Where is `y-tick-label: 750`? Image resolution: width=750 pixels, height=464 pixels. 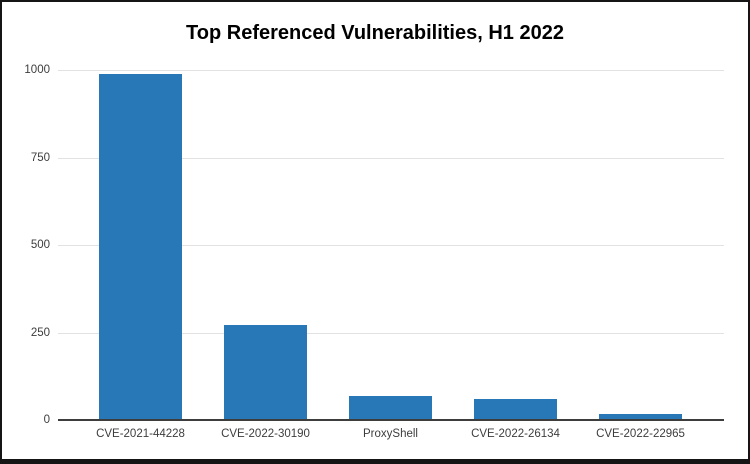 y-tick-label: 750 is located at coordinates (40, 157).